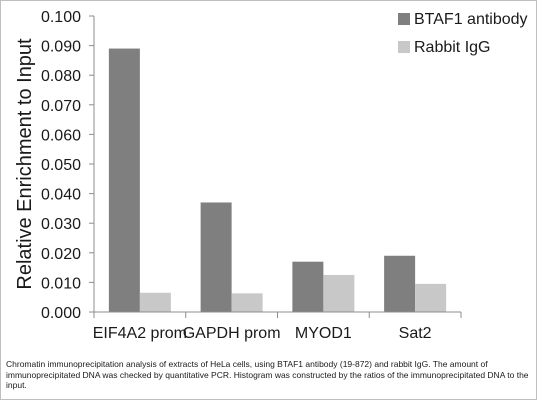  What do you see at coordinates (415, 333) in the screenshot?
I see `x-tick-label: Sat2` at bounding box center [415, 333].